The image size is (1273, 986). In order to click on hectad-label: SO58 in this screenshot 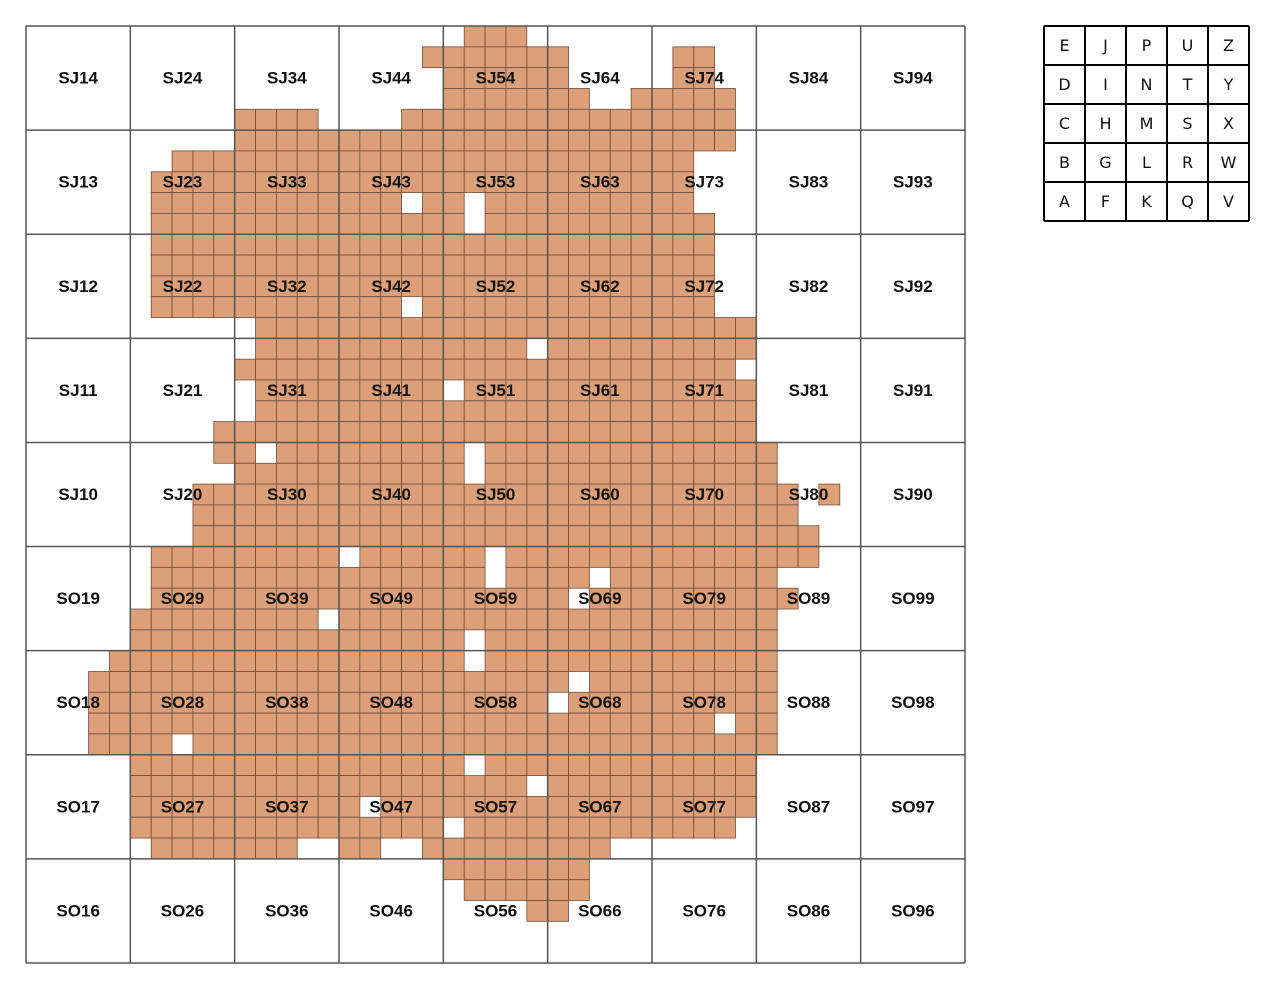, I will do `click(495, 702)`.